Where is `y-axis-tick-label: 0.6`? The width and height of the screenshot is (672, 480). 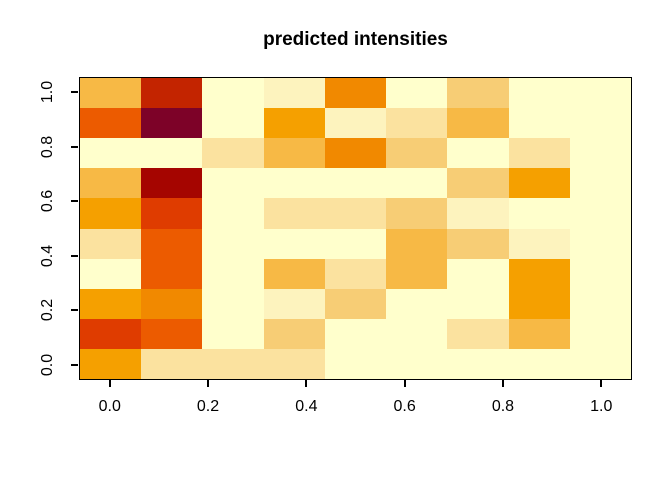
y-axis-tick-label: 0.6 is located at coordinates (47, 201).